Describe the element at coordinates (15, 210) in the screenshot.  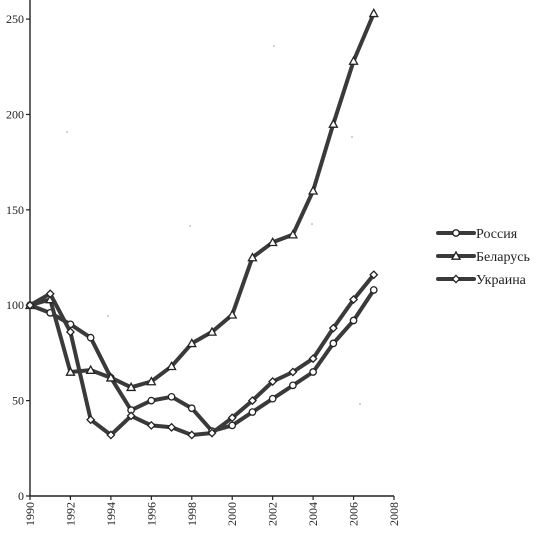
I see `y-tick-label: 150` at that location.